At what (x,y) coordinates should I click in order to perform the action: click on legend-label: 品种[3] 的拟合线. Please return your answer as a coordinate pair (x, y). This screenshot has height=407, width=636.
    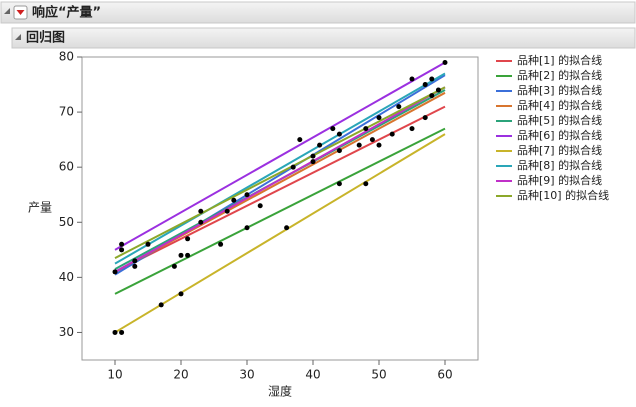
    Looking at the image, I should click on (559, 90).